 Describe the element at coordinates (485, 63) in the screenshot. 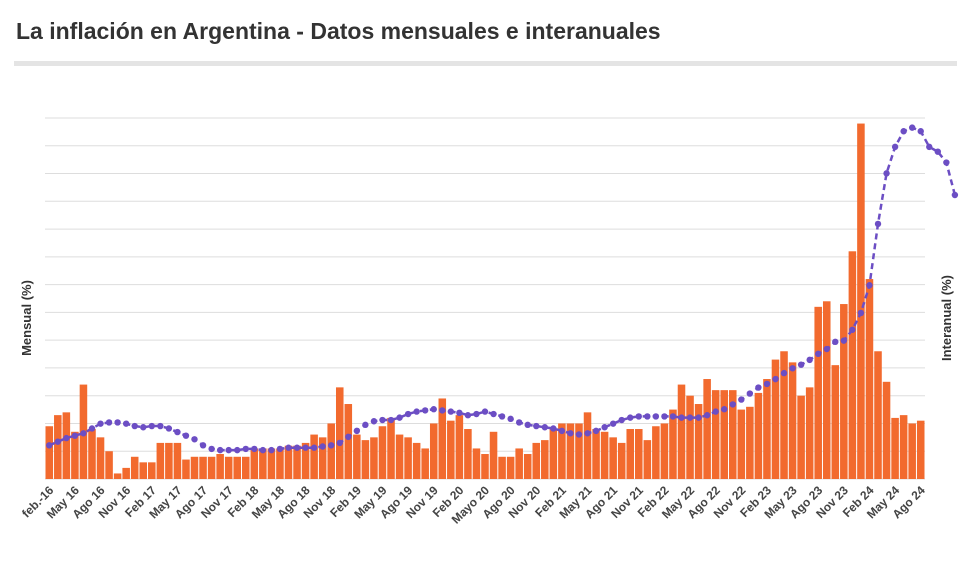

I see `title-divider` at that location.